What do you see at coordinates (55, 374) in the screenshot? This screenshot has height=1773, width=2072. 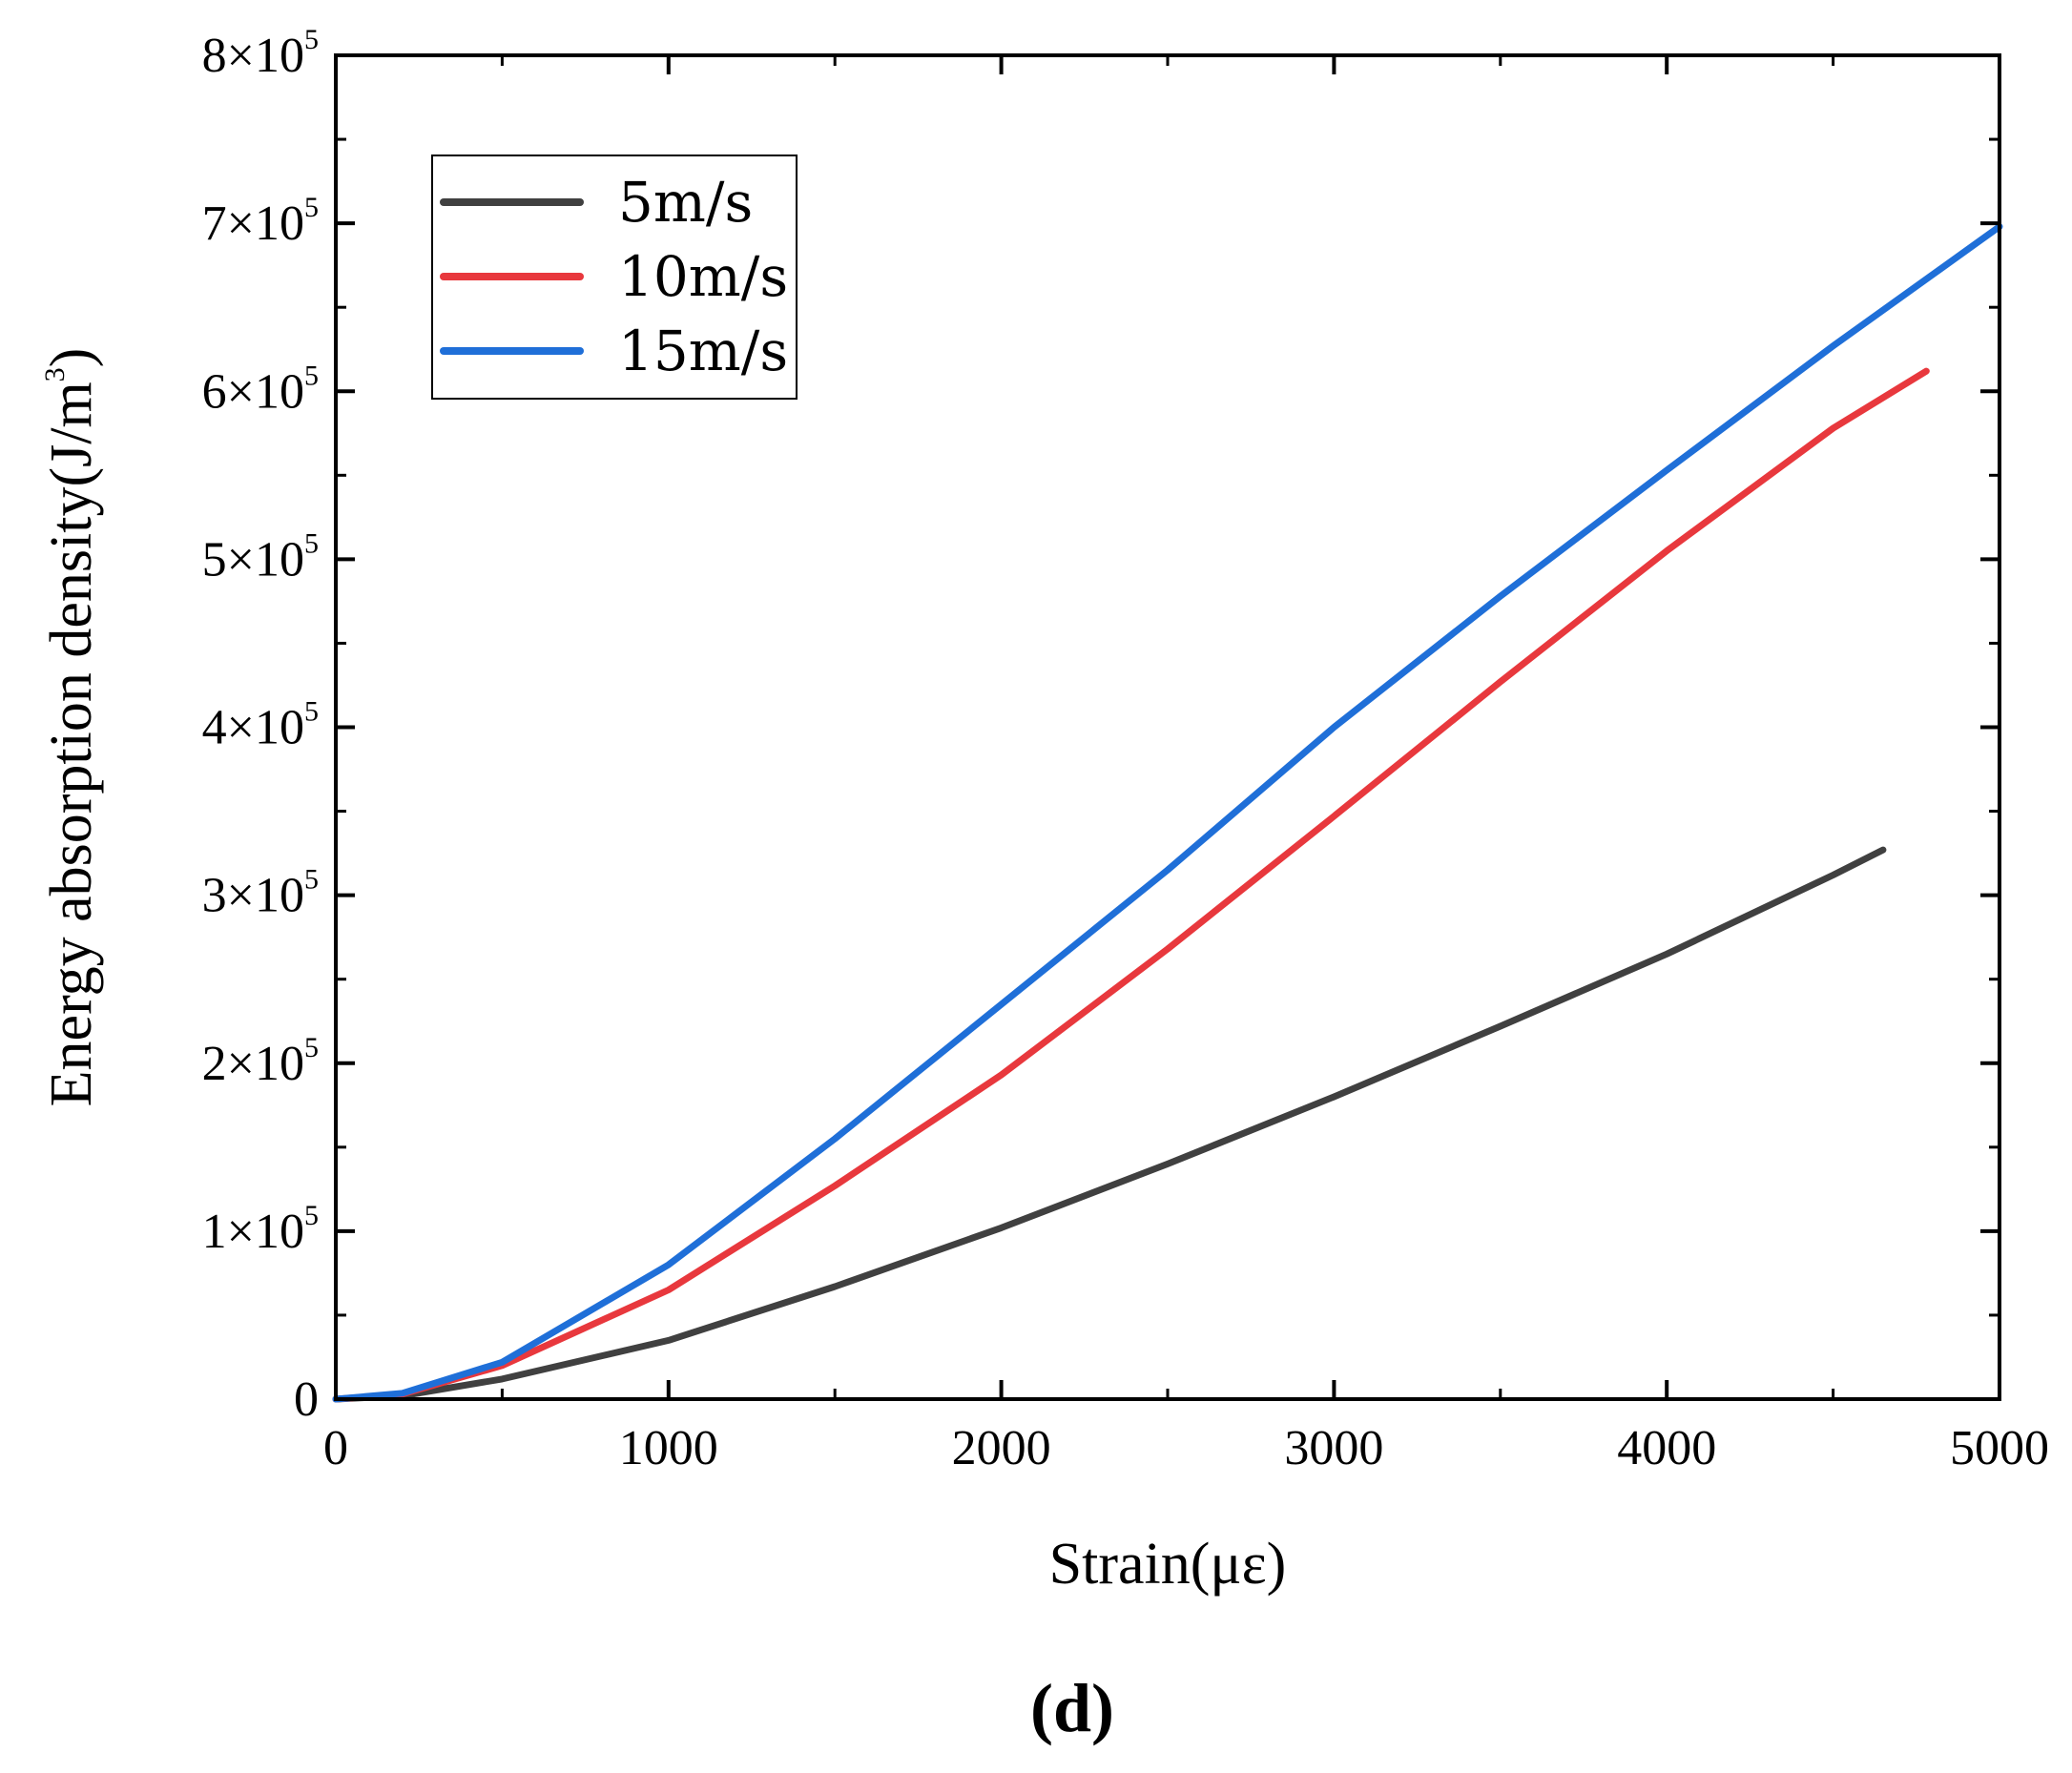 I see `y-axis-title-superscript: 3` at bounding box center [55, 374].